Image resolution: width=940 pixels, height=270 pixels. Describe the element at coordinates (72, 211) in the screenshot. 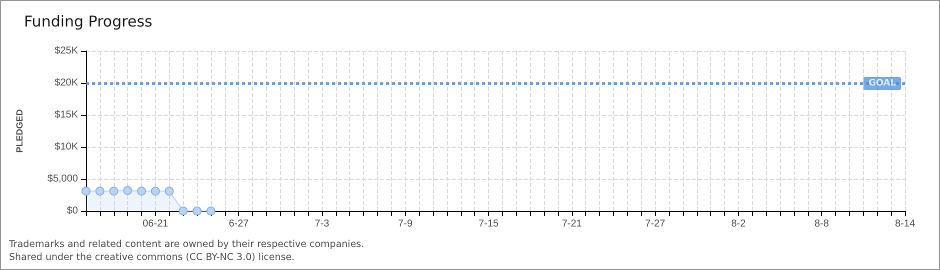

I see `y-tick-label: $0` at that location.